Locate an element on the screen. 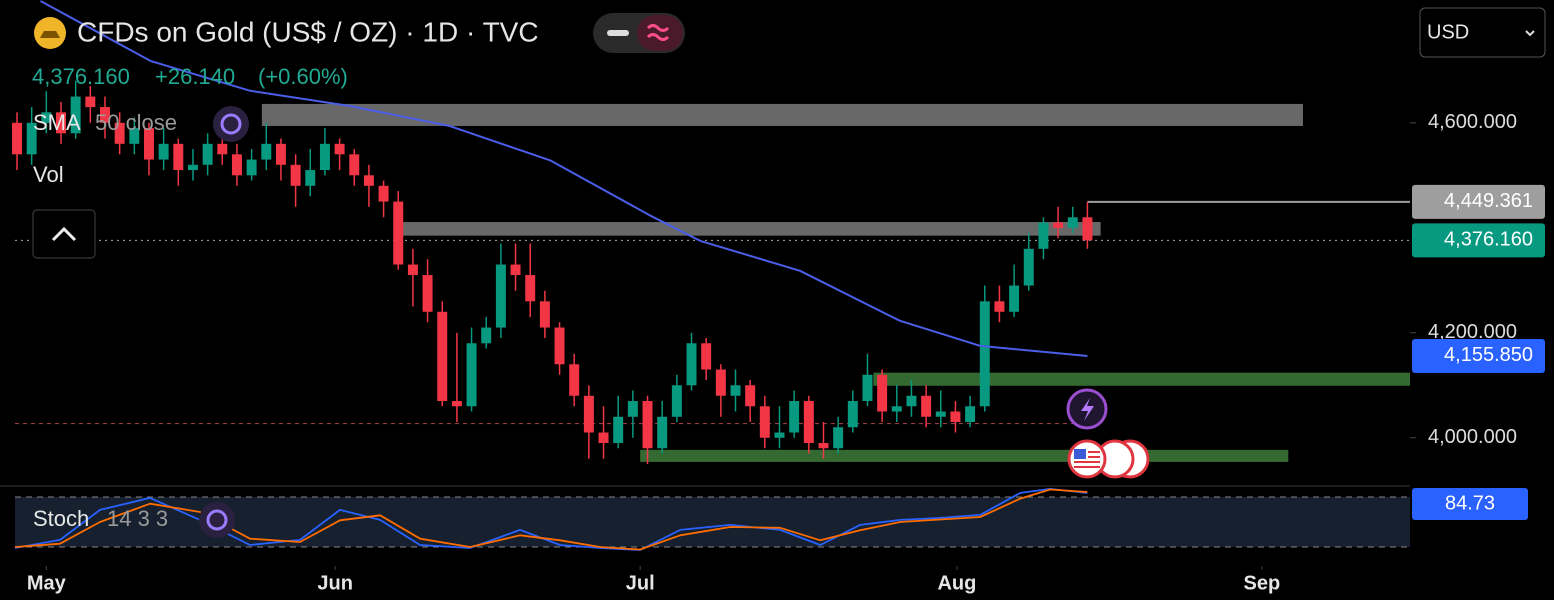 The width and height of the screenshot is (1554, 600). x-tick-label: Jul is located at coordinates (640, 583).